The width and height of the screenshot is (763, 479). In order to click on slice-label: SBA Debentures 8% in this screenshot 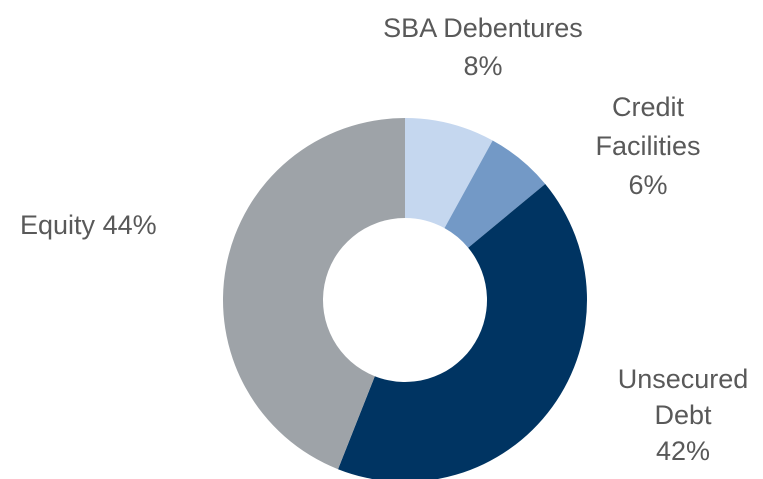, I will do `click(483, 47)`.